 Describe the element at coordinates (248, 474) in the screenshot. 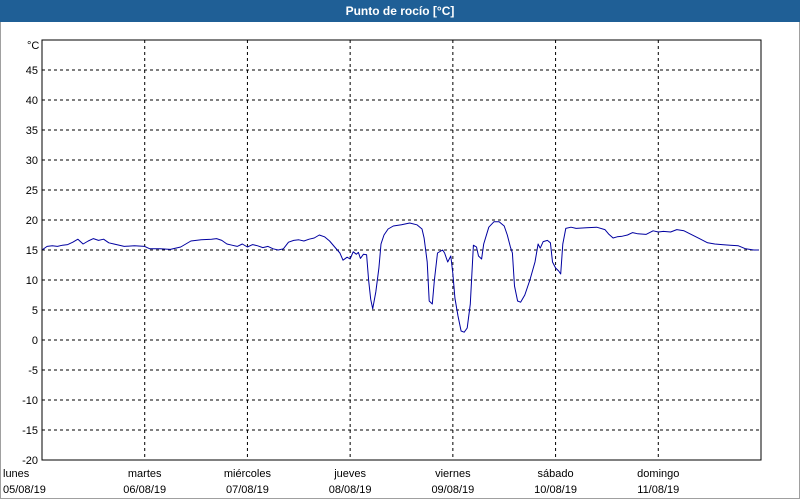

I see `x-tick-day-label: miércoles` at that location.